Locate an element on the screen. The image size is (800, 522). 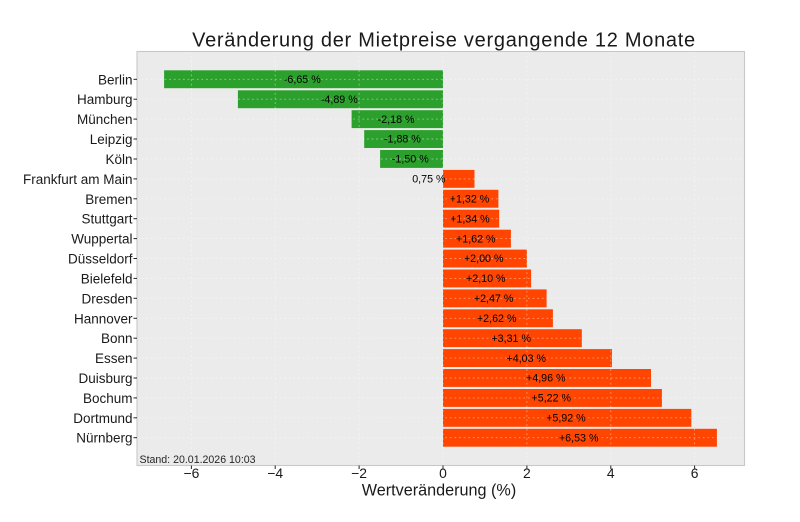
svg-text: +2,47 % is located at coordinates (494, 299).